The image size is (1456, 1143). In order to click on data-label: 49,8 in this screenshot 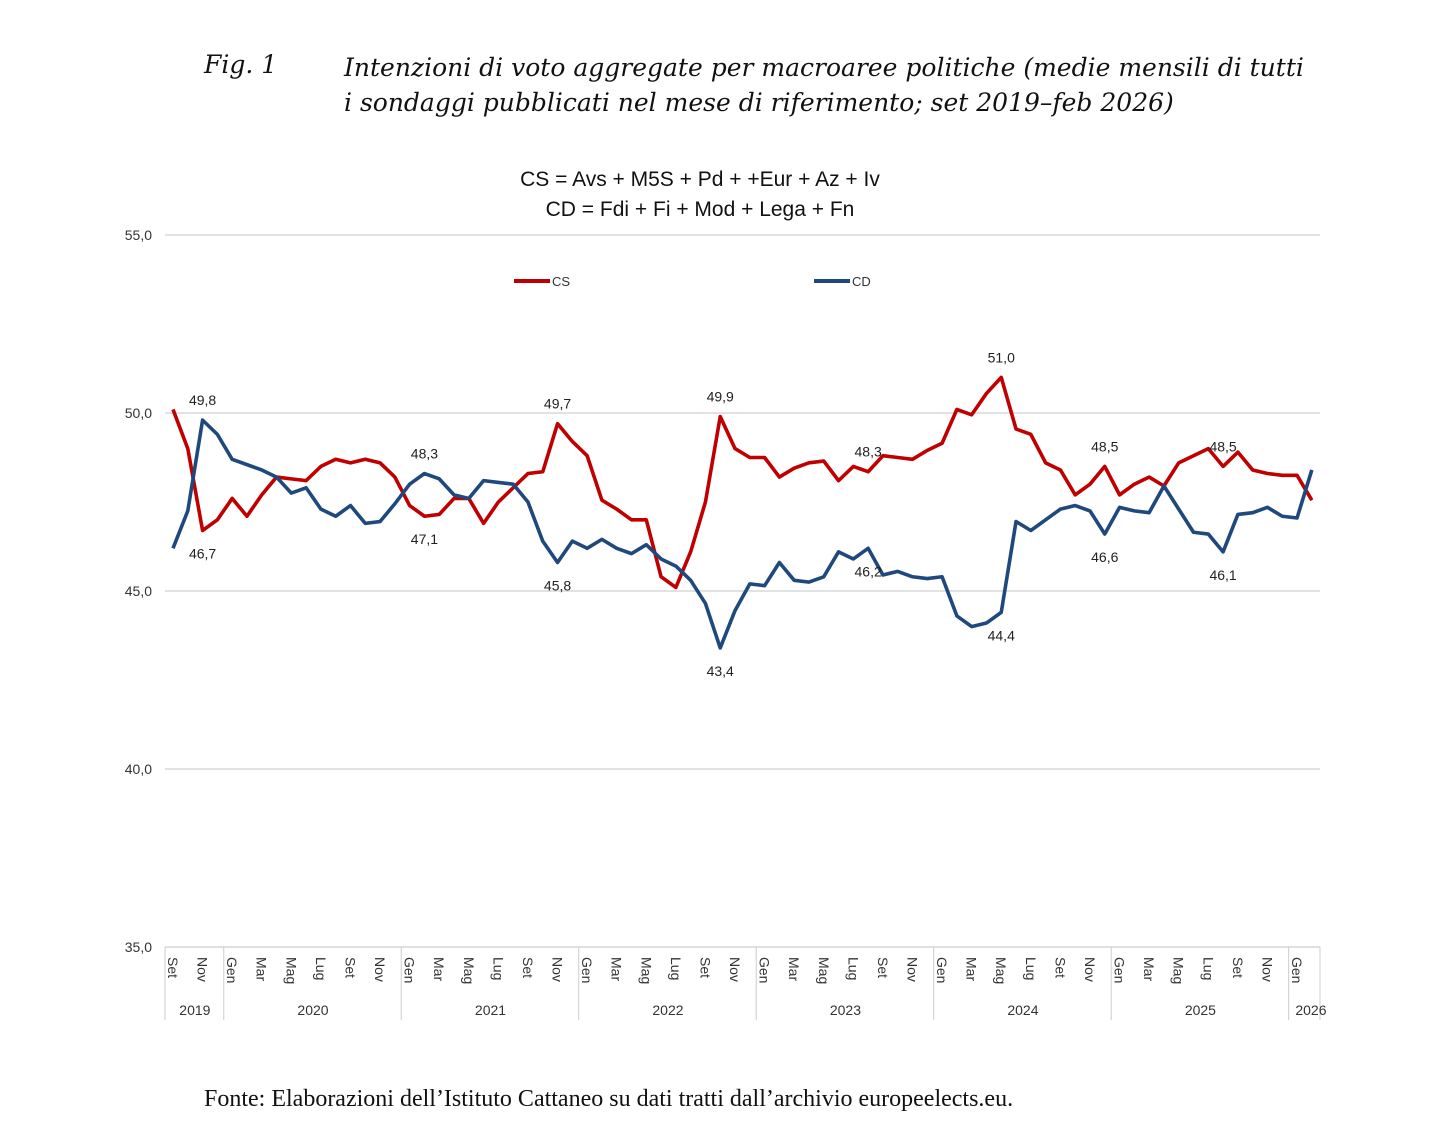, I will do `click(202, 400)`.